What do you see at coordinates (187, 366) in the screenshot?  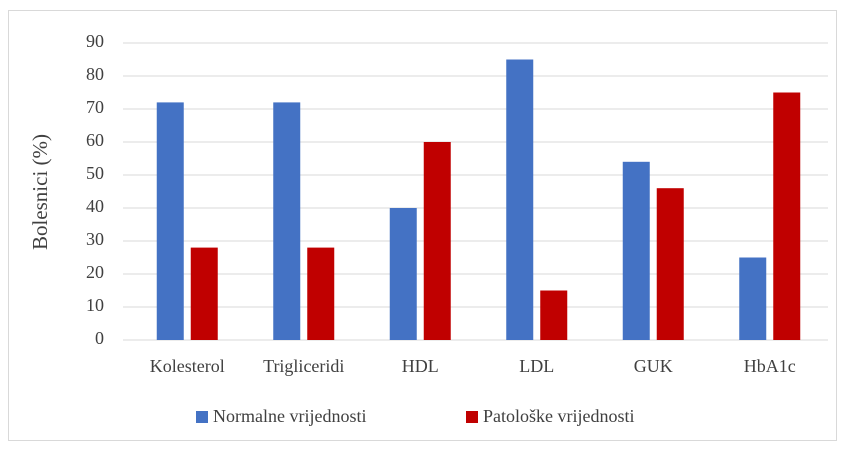 I see `x-tick-label: Kolesterol` at bounding box center [187, 366].